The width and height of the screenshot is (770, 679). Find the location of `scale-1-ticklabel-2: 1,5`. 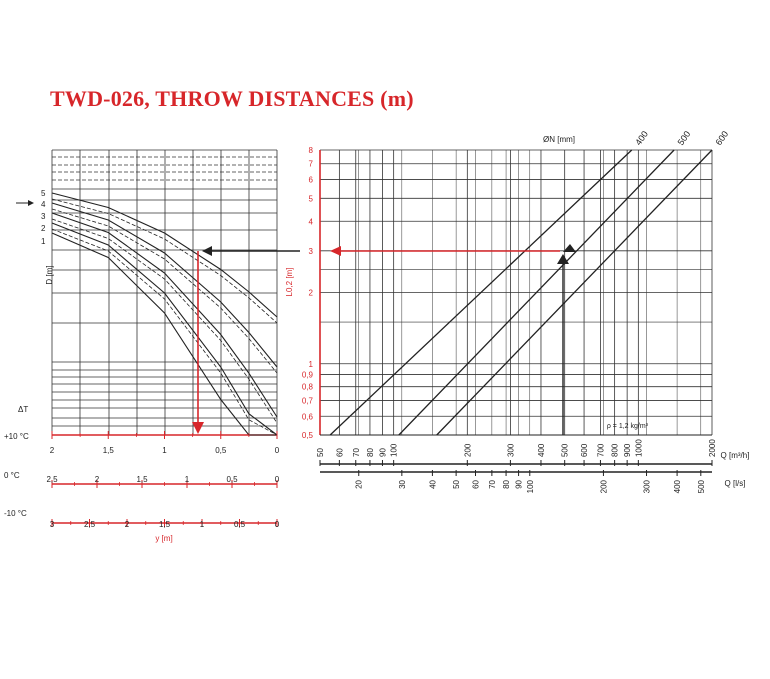

scale-1-ticklabel-2: 1,5 is located at coordinates (142, 479).